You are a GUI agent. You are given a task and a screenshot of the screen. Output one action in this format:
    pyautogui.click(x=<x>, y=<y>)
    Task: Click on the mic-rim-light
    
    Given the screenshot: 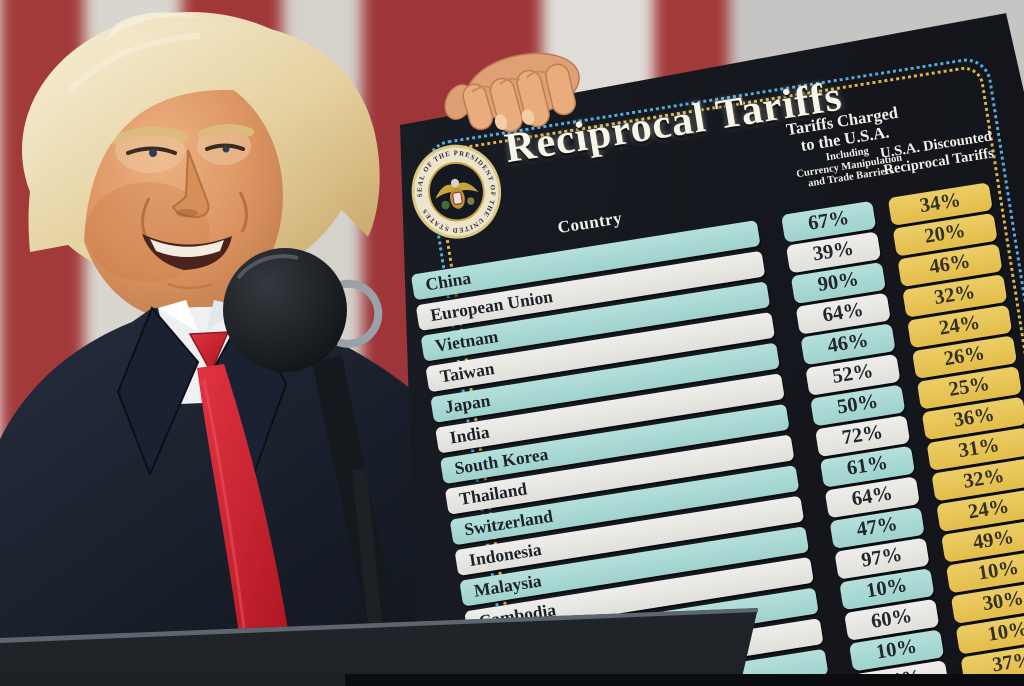 What is the action you would take?
    pyautogui.click(x=267, y=267)
    